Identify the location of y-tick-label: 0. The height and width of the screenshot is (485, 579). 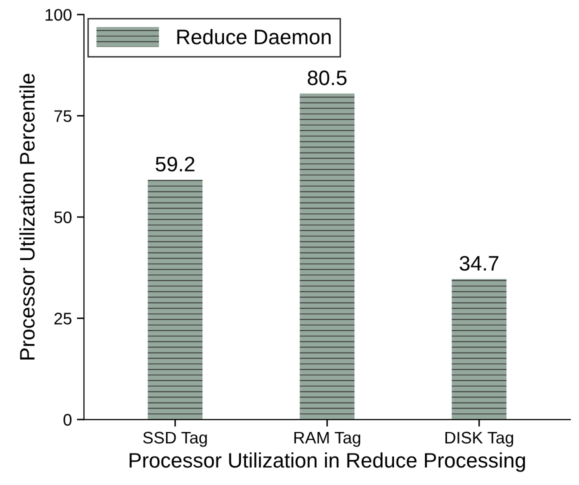
(68, 420).